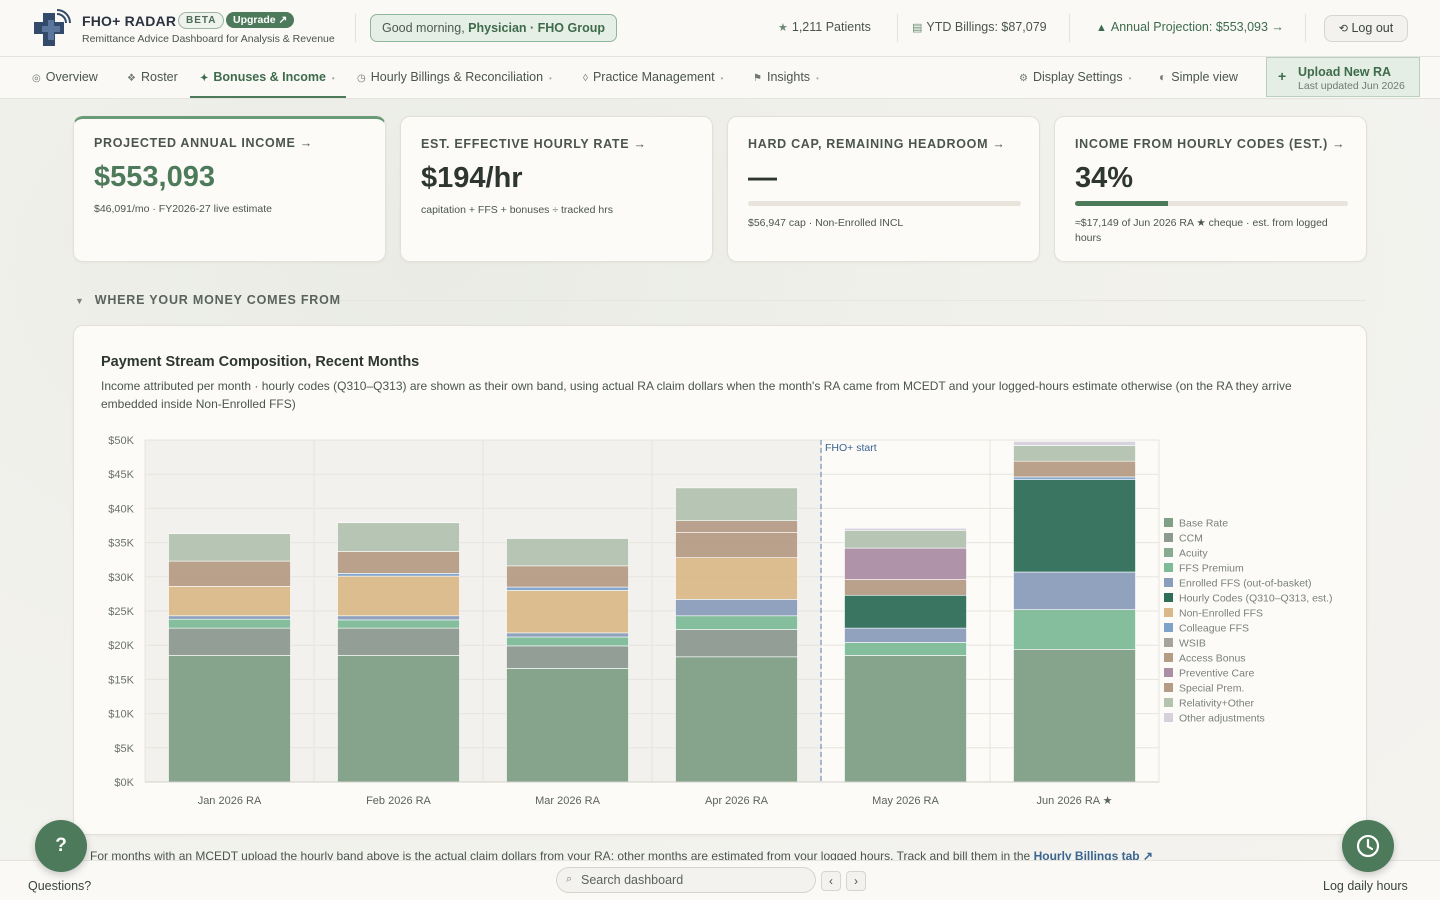 The height and width of the screenshot is (900, 1440). What do you see at coordinates (877, 144) in the screenshot?
I see `kpi-label: HARD CAP, REMAINING HEADROOM →` at bounding box center [877, 144].